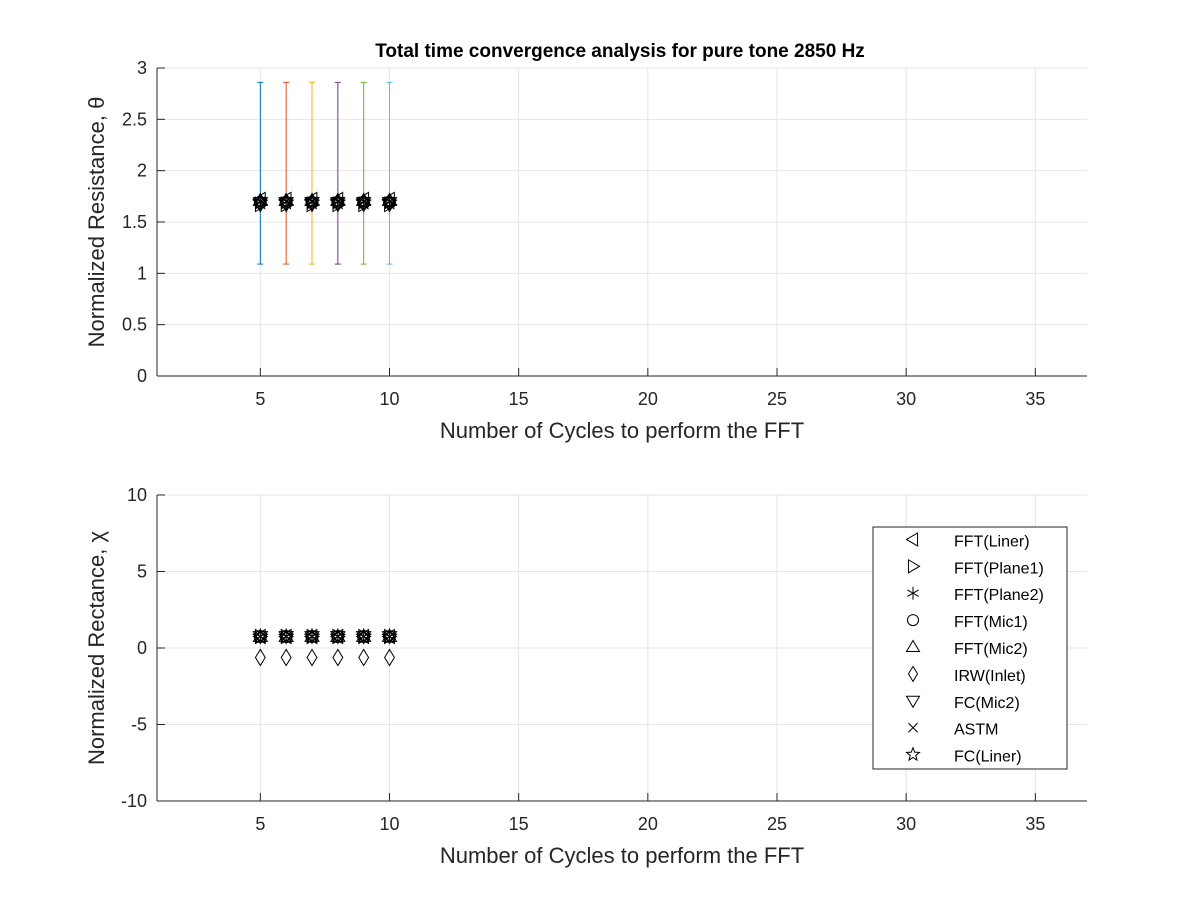 The image size is (1200, 900). What do you see at coordinates (139, 725) in the screenshot?
I see `y-tick-label: -5` at bounding box center [139, 725].